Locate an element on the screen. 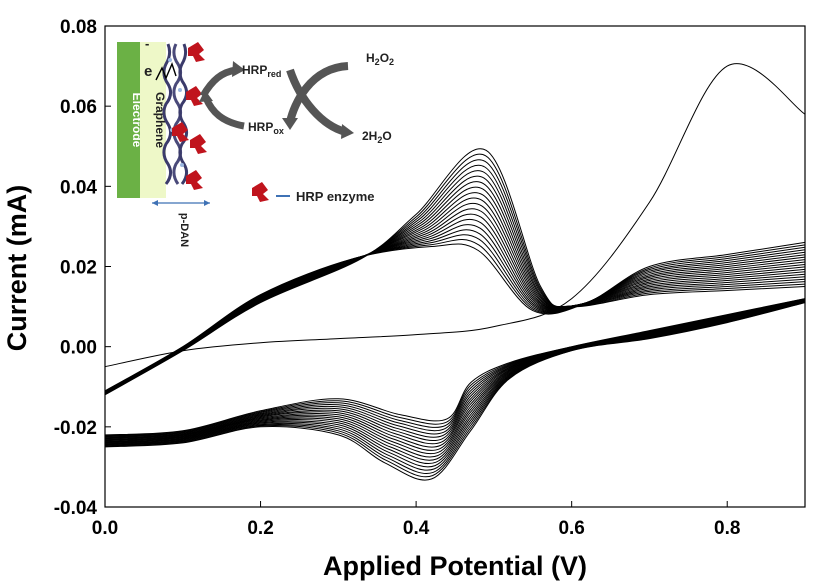  arrow-from-hrp-ox is located at coordinates (223, 113).